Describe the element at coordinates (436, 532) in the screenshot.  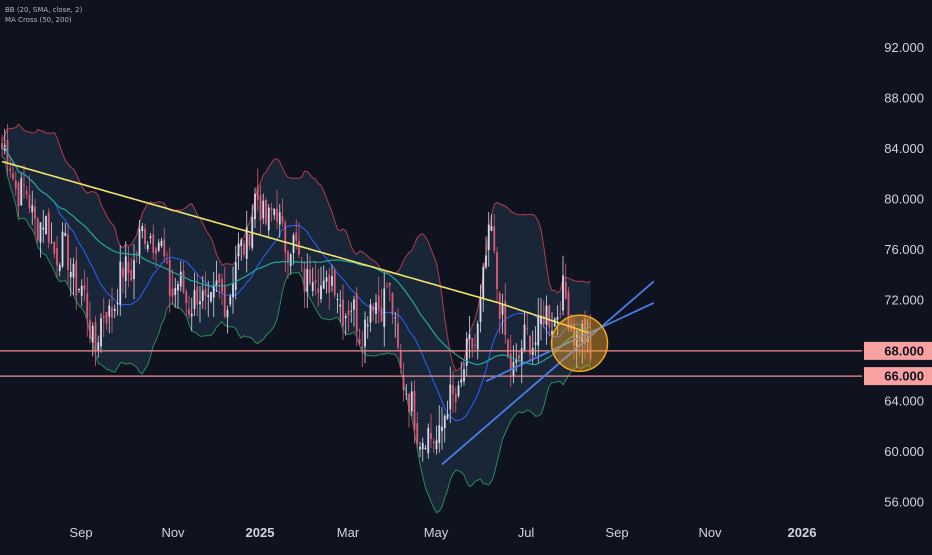
I see `x-tick-label: May` at that location.